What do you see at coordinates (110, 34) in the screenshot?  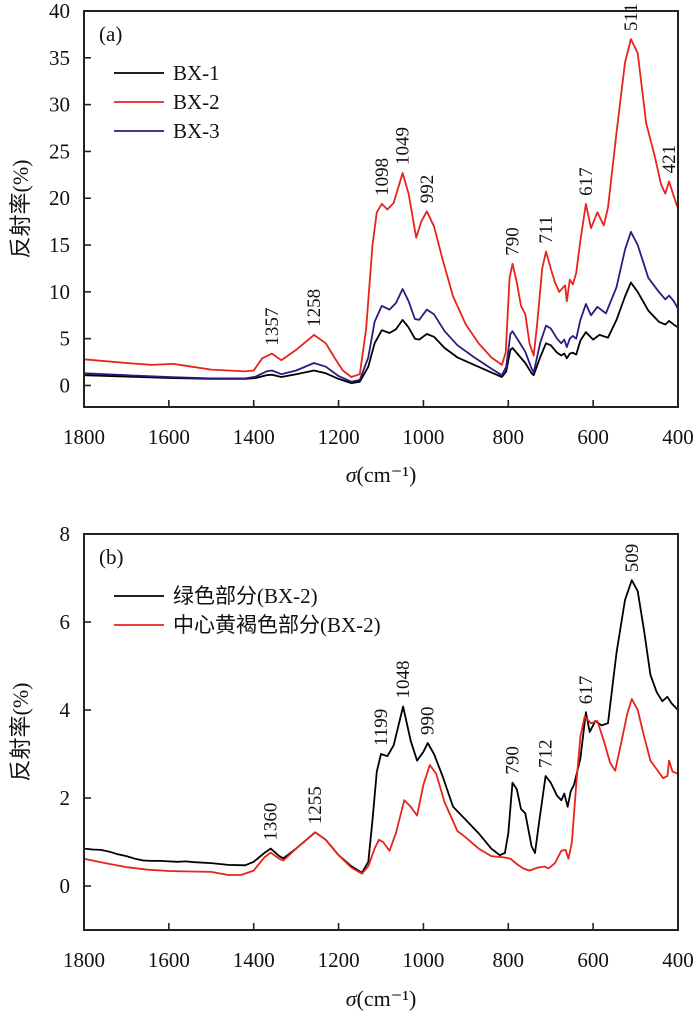 I see `panel-label: (a)` at bounding box center [110, 34].